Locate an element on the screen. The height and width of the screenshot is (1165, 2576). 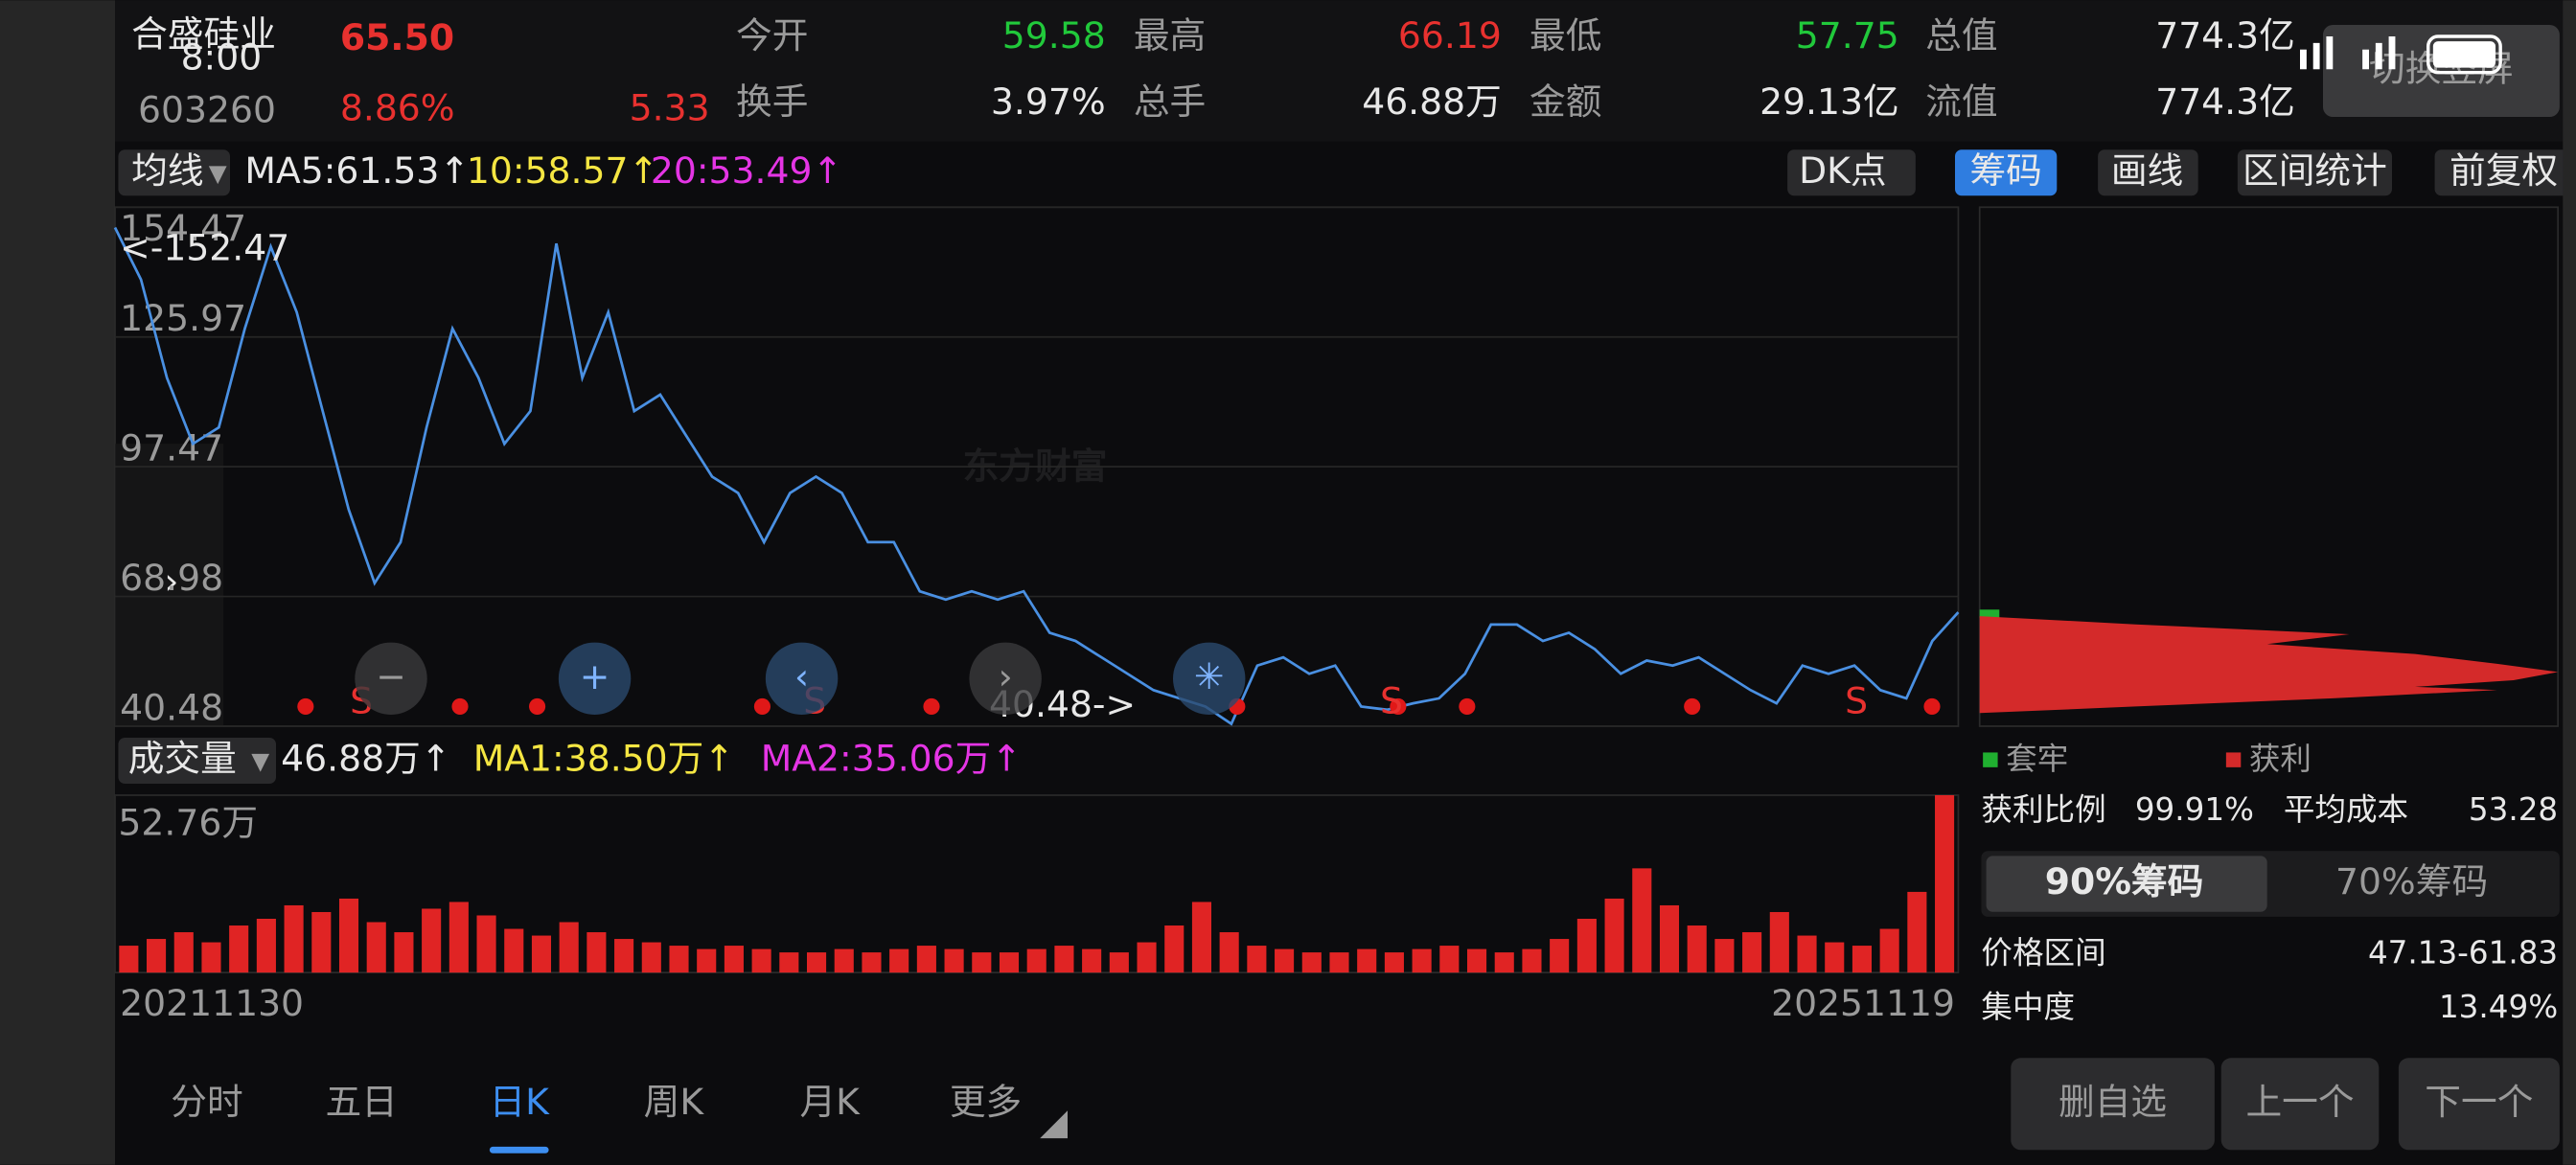
tool-label: 区间统计 is located at coordinates (2314, 171).